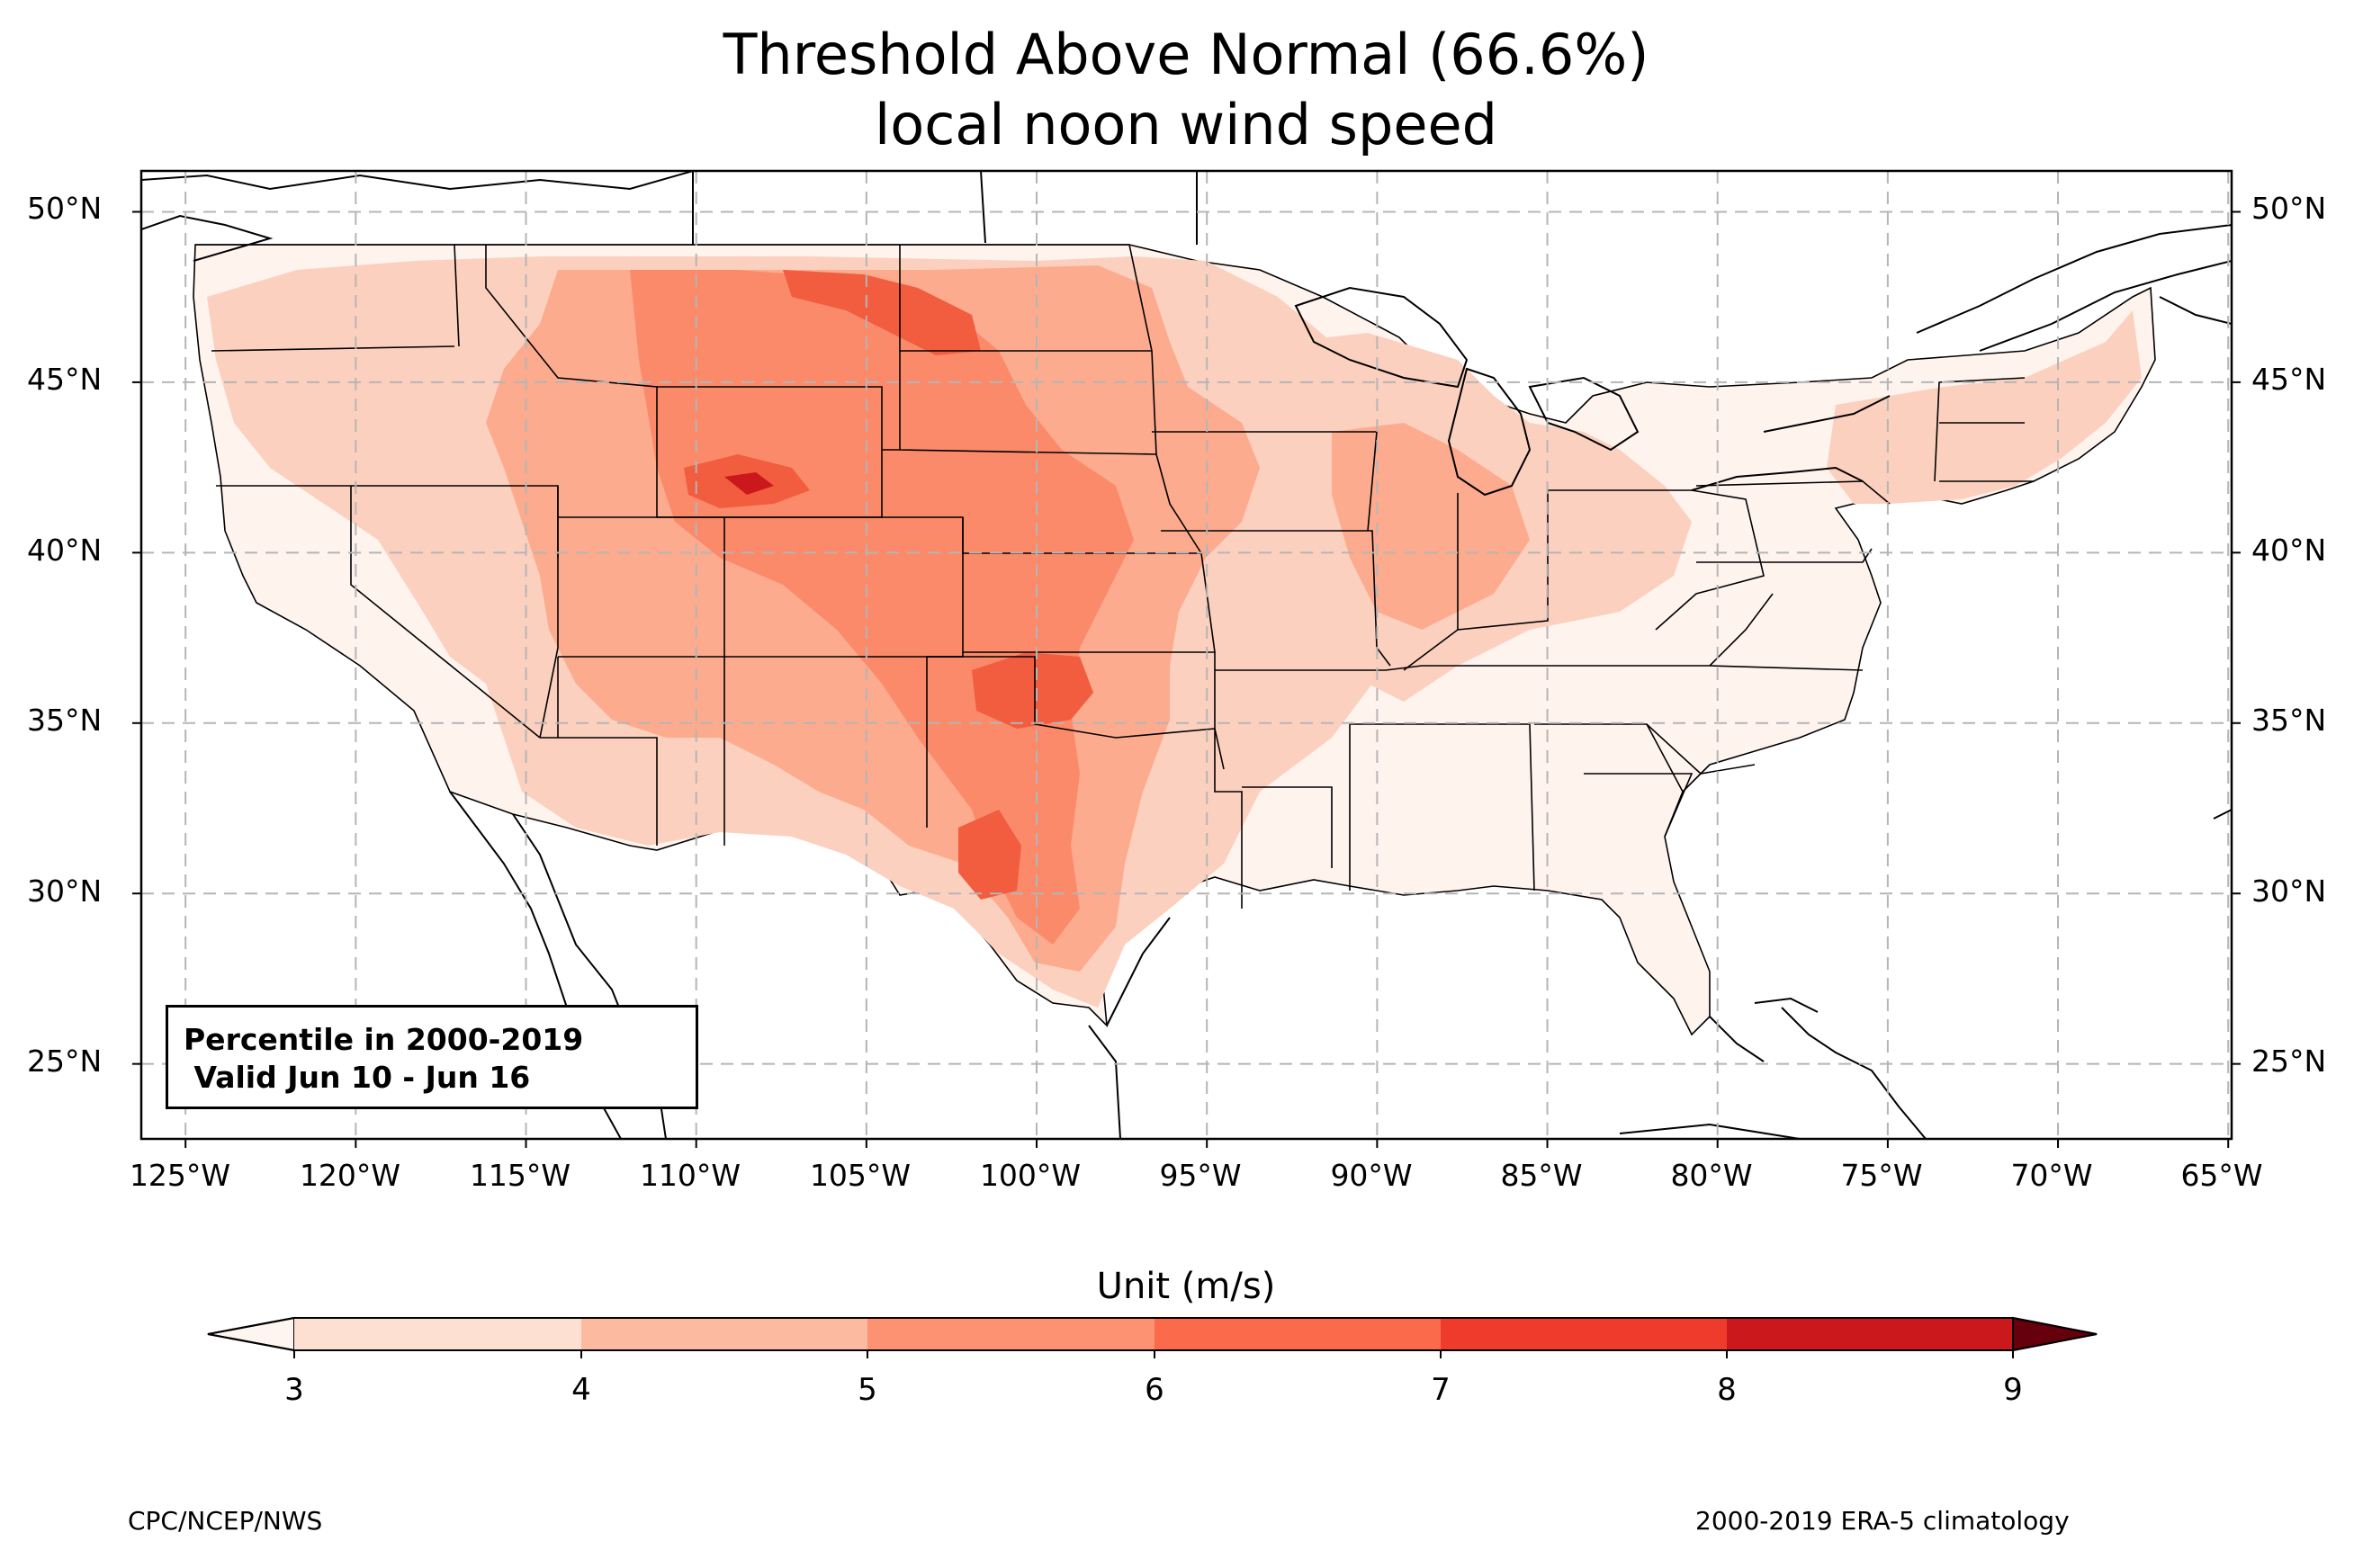  Describe the element at coordinates (2289, 1061) in the screenshot. I see `lat-label-right: 25°N` at that location.